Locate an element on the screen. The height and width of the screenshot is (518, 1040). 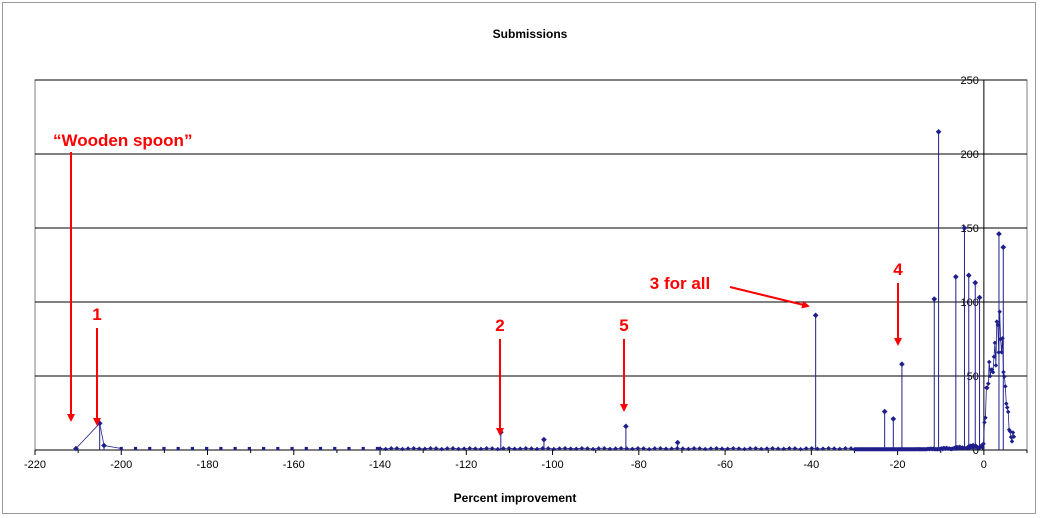
annotation-label: 4 is located at coordinates (898, 269).